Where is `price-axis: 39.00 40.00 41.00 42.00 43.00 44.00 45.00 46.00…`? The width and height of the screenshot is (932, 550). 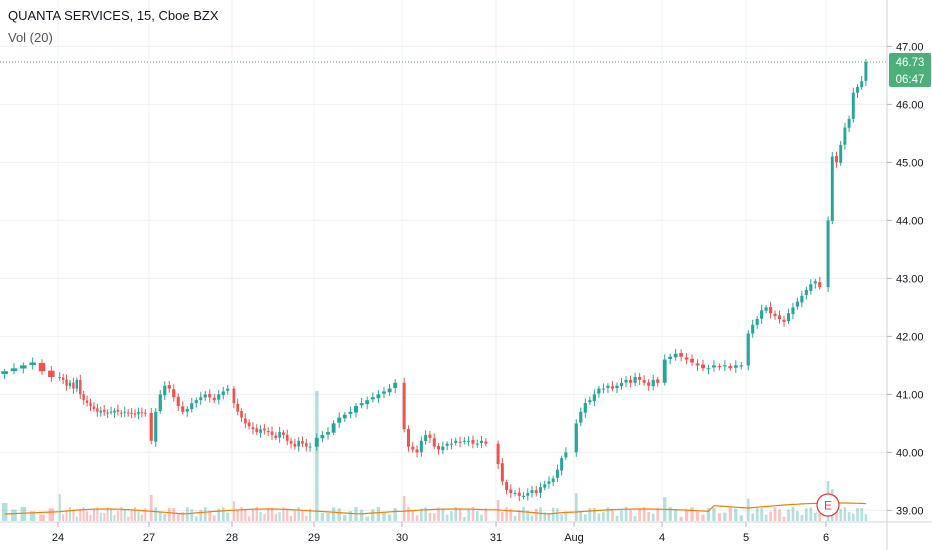 price-axis: 39.00 40.00 41.00 42.00 43.00 44.00 45.00 46.00… is located at coordinates (905, 279).